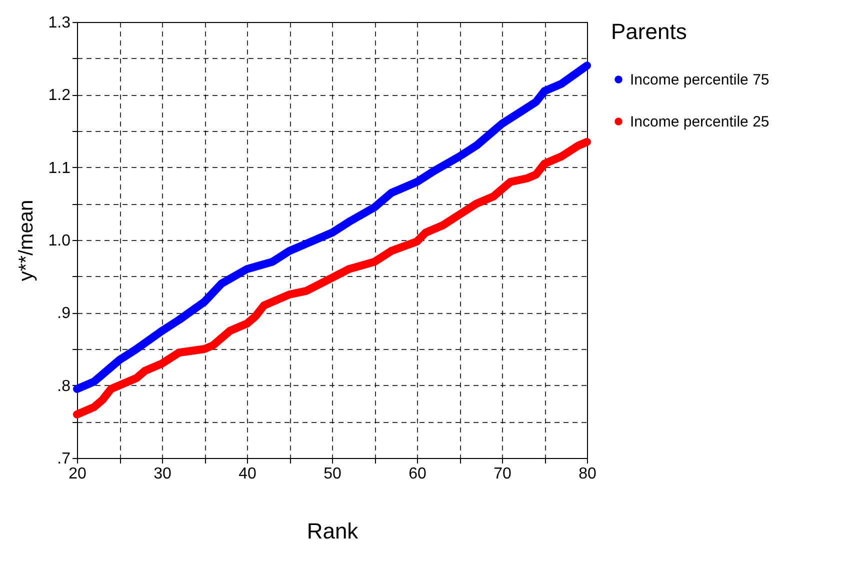 The height and width of the screenshot is (563, 853). Describe the element at coordinates (333, 474) in the screenshot. I see `x-tick-label: 50` at that location.